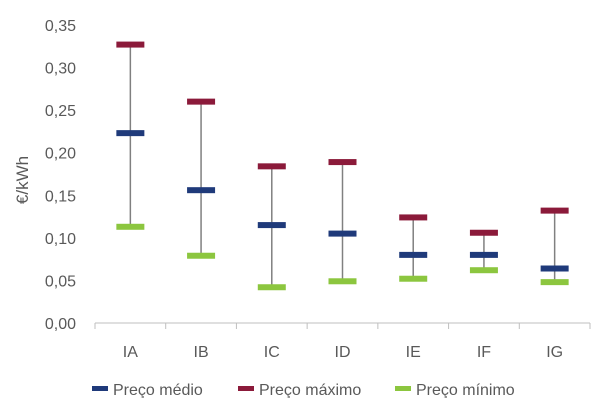 This screenshot has height=398, width=596. What do you see at coordinates (22, 180) in the screenshot?
I see `y-axis-label: €/kWh` at bounding box center [22, 180].